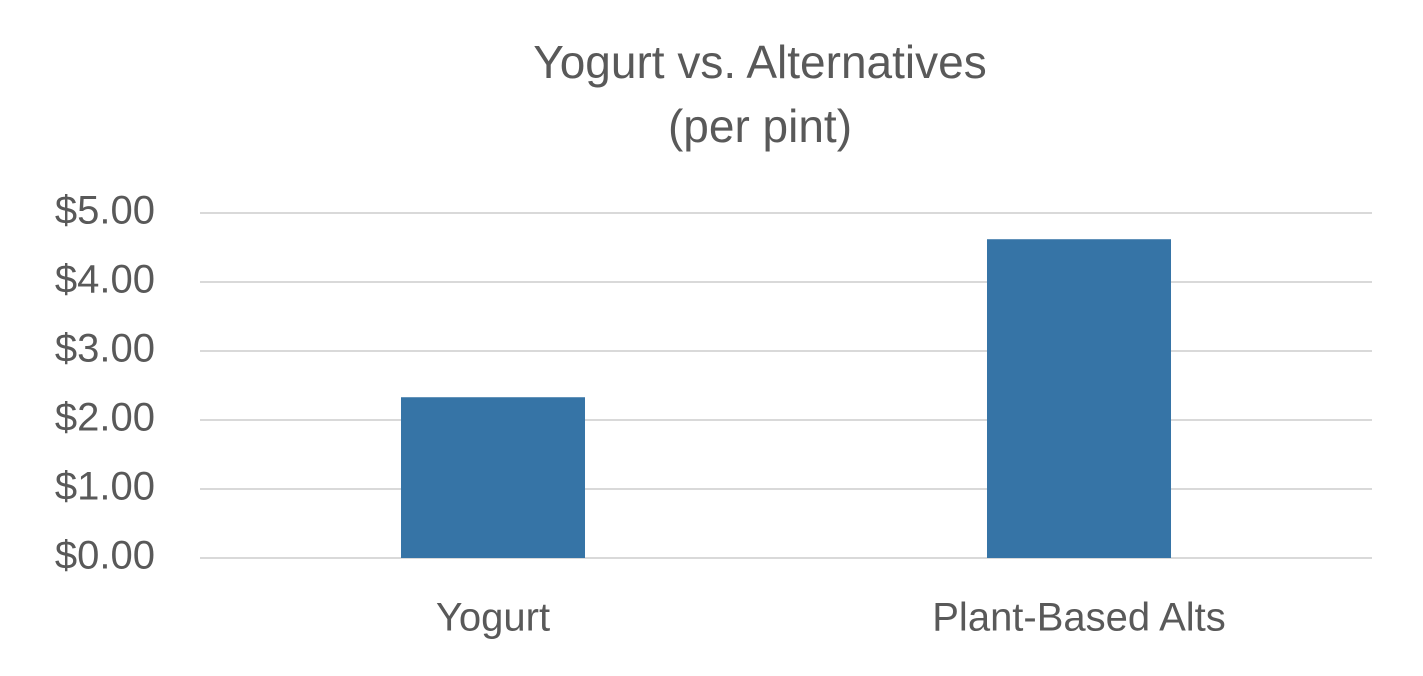 The height and width of the screenshot is (676, 1423). What do you see at coordinates (760, 126) in the screenshot?
I see `chart-subtitle: (per pint)` at bounding box center [760, 126].